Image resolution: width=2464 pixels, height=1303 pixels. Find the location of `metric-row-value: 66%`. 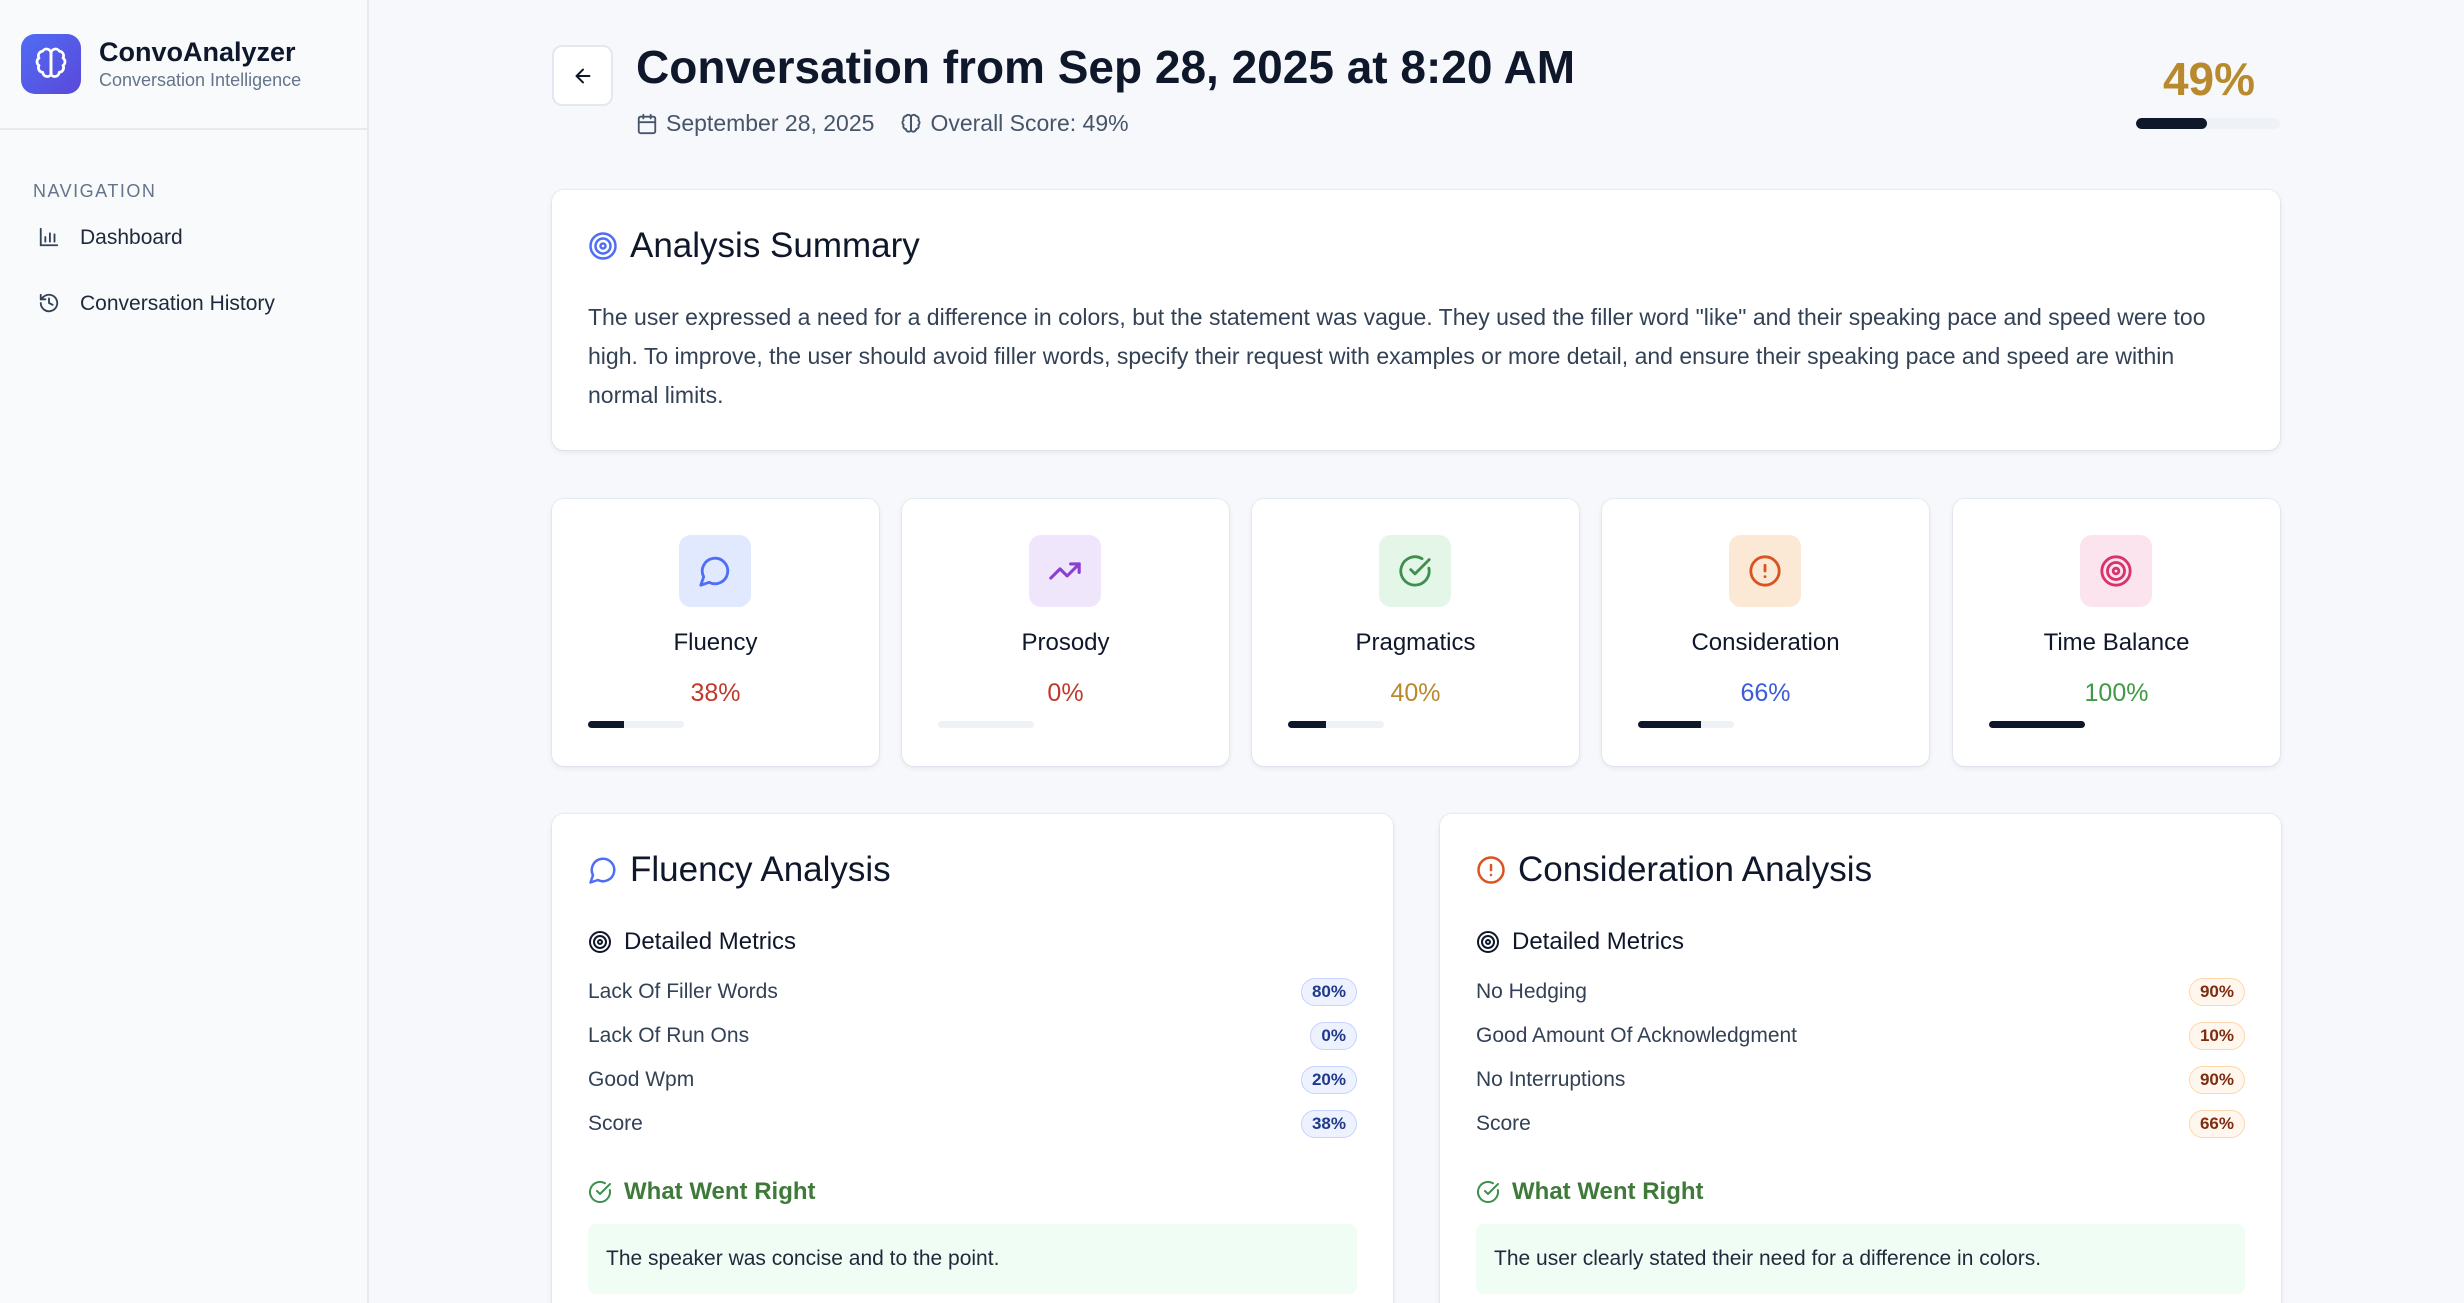

metric-row-value: 66% is located at coordinates (2216, 1124).